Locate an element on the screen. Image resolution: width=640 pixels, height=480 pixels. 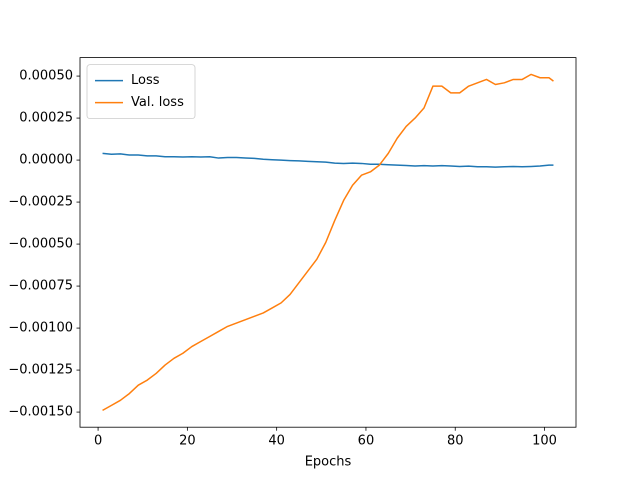
y-tick-label: 0.00025 is located at coordinates (46, 118).